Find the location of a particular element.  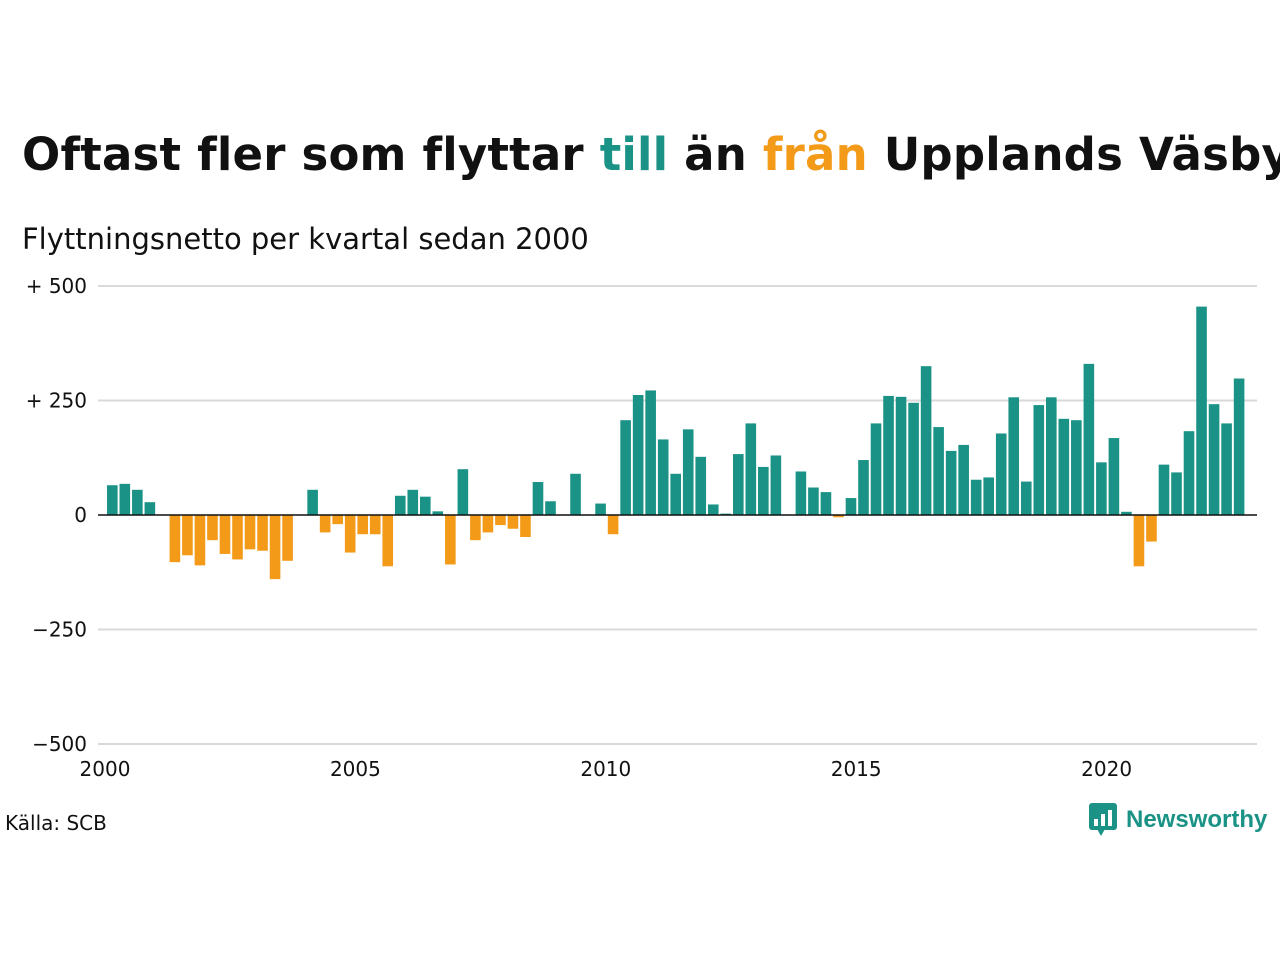

title-highlight-fran: från is located at coordinates (815, 154).